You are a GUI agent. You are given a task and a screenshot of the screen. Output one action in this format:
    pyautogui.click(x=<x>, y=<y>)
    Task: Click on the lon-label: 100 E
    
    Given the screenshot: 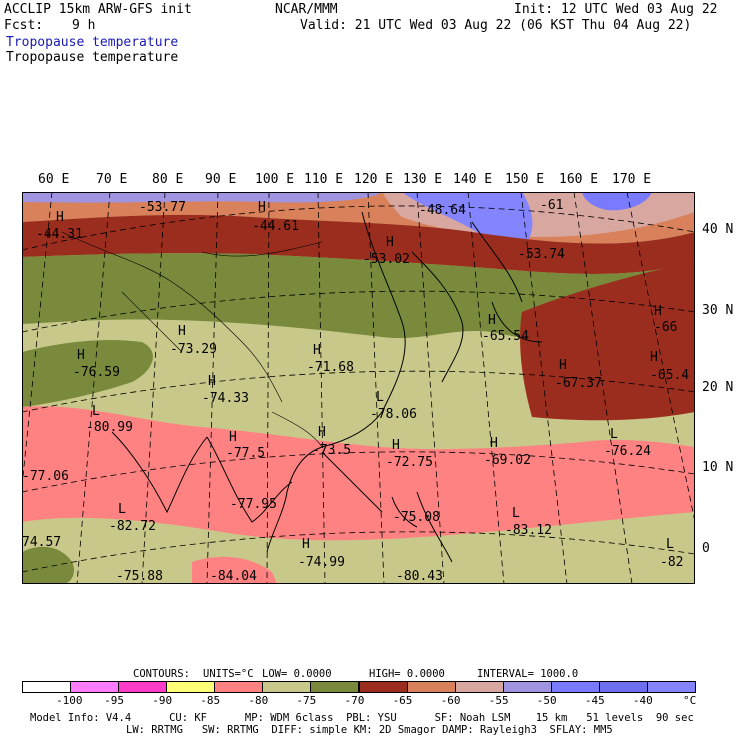 What is the action you would take?
    pyautogui.click(x=275, y=179)
    